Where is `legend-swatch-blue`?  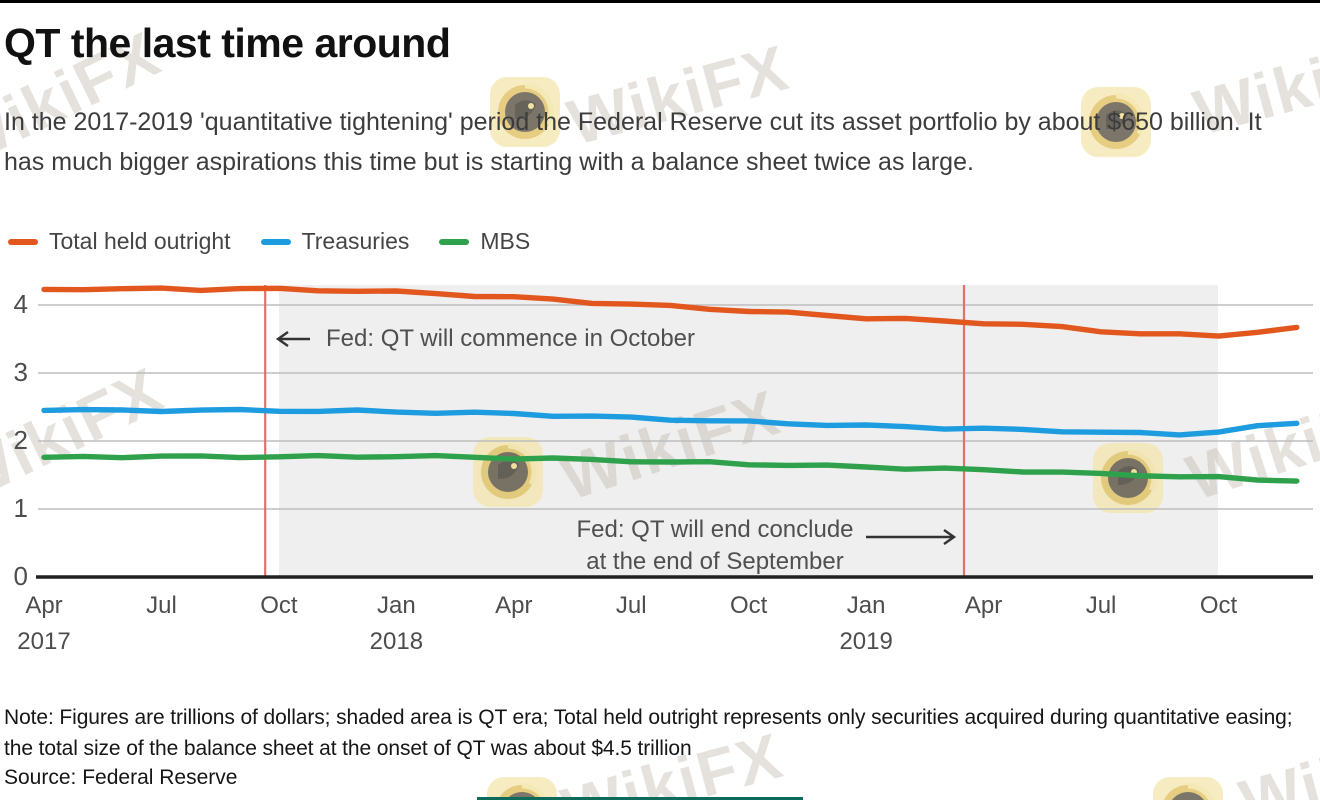
legend-swatch-blue is located at coordinates (275, 241).